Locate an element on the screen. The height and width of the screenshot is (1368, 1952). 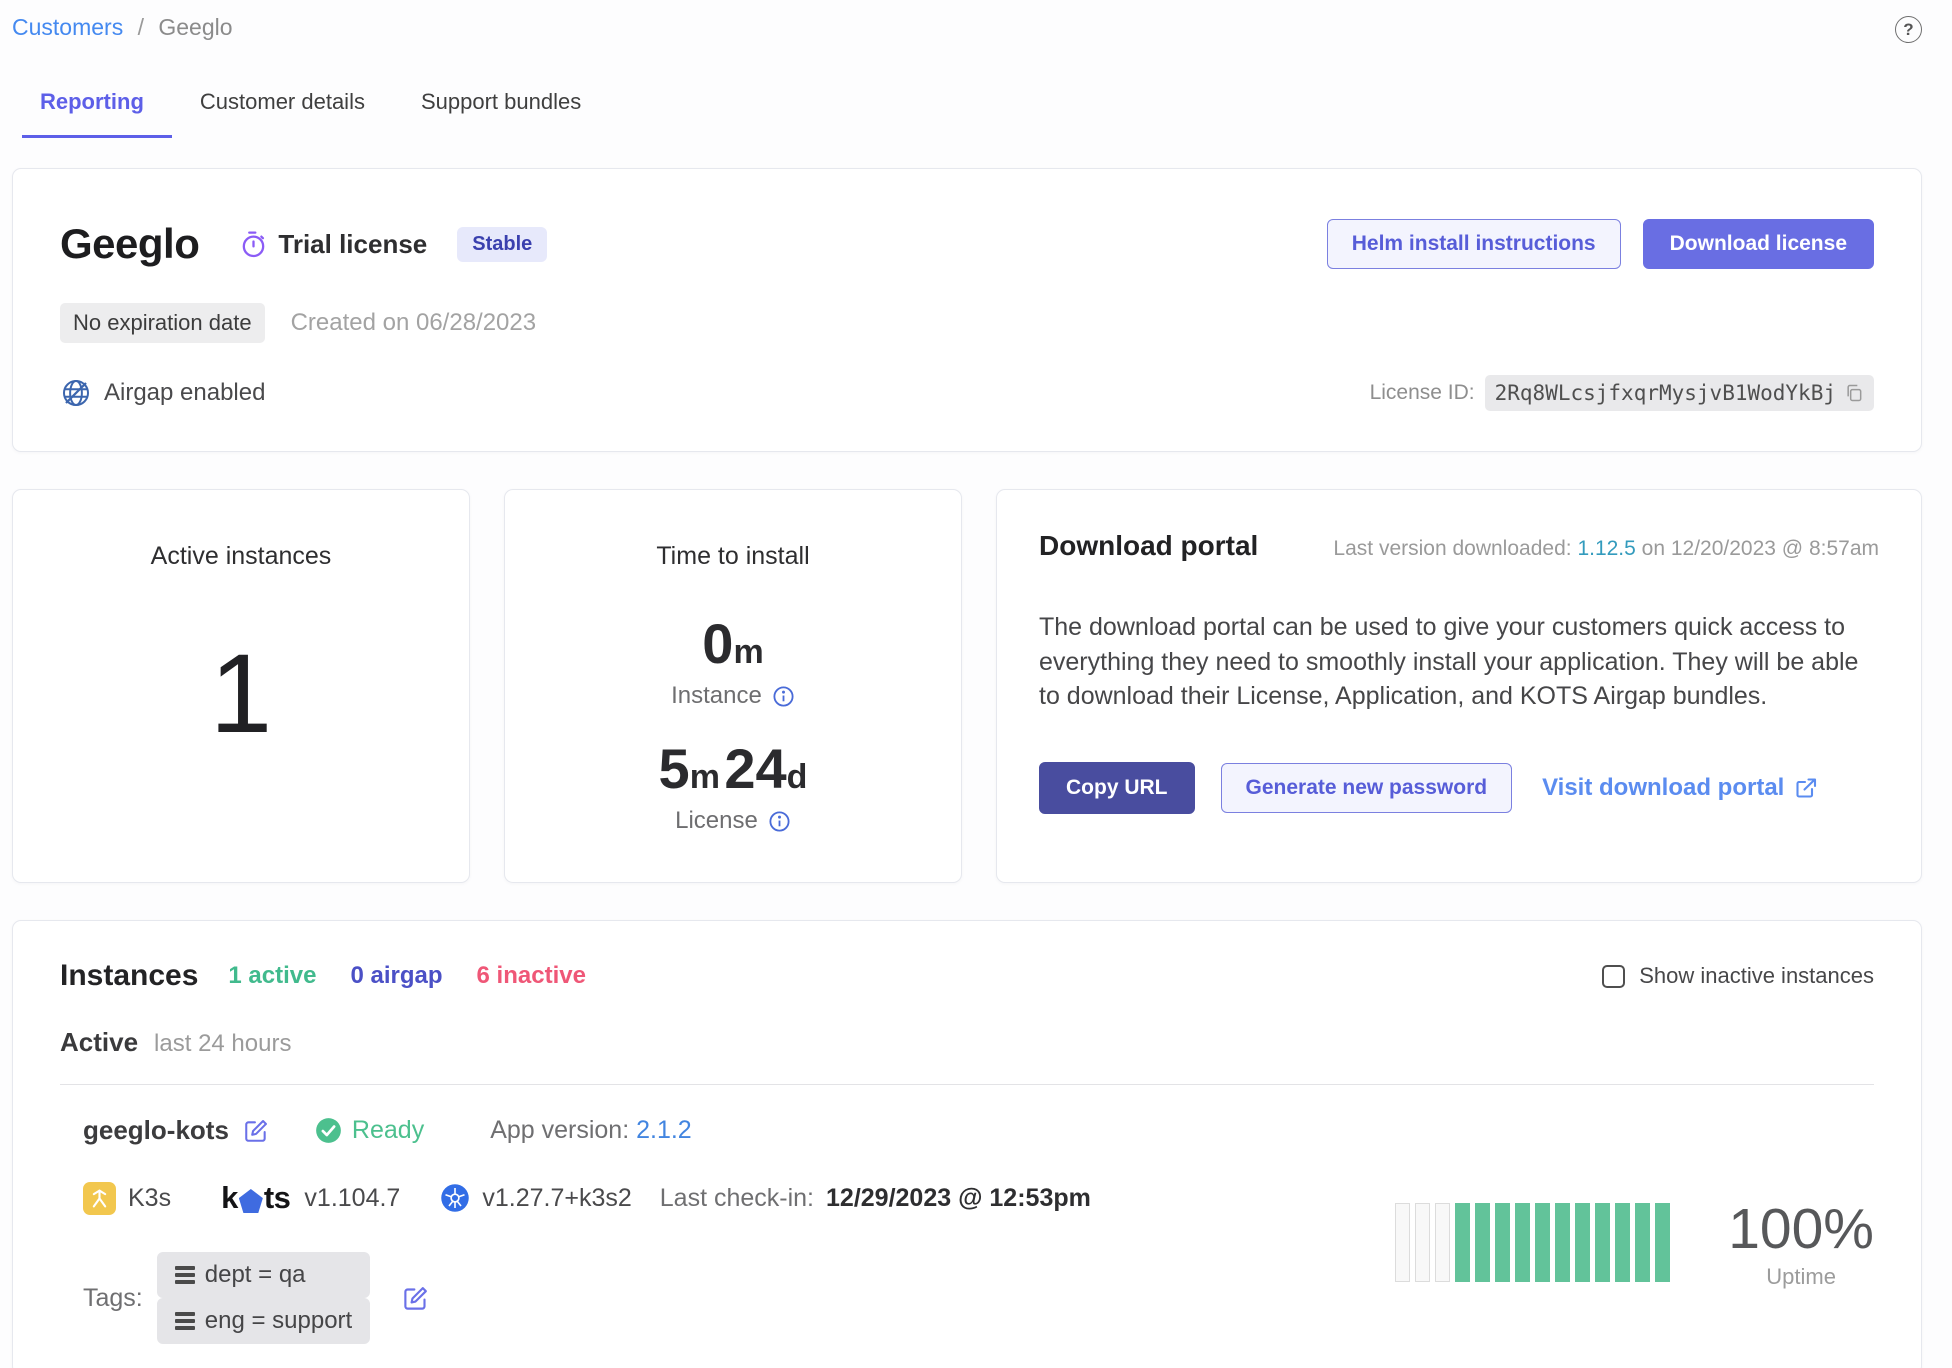
license-time-label-row: License is located at coordinates (733, 821).